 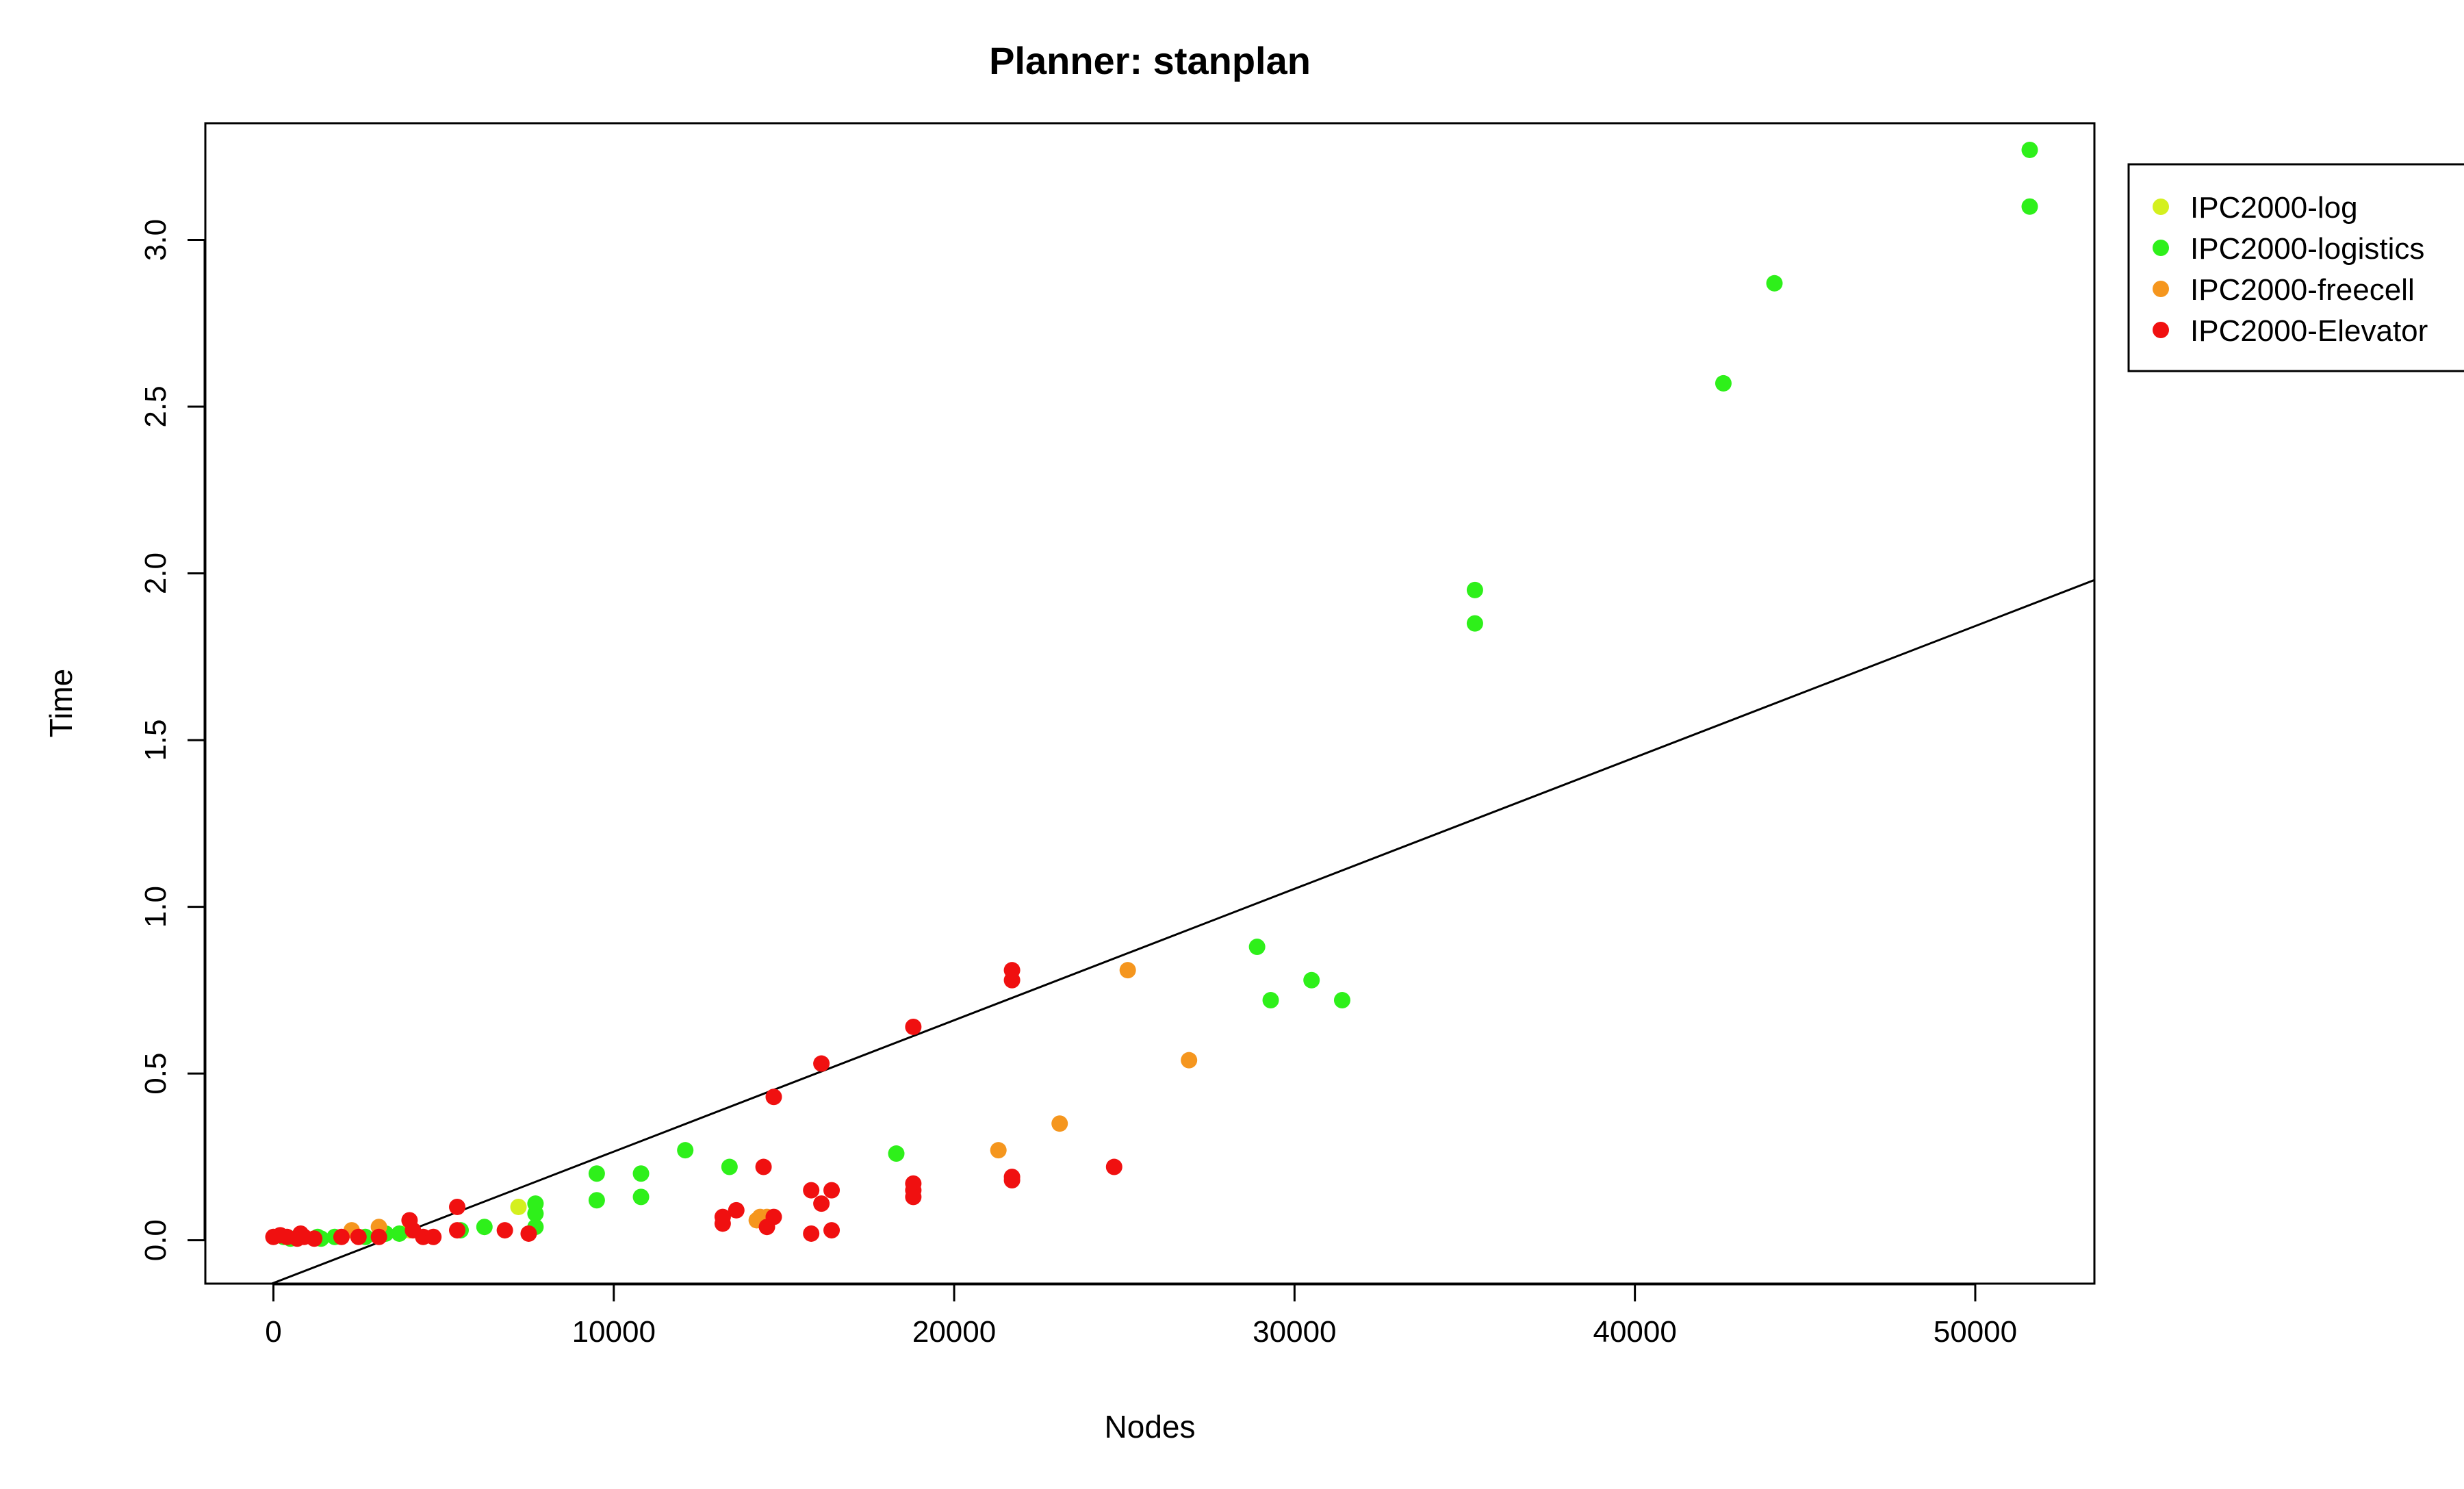 I want to click on legend-box, so click(x=2295, y=267).